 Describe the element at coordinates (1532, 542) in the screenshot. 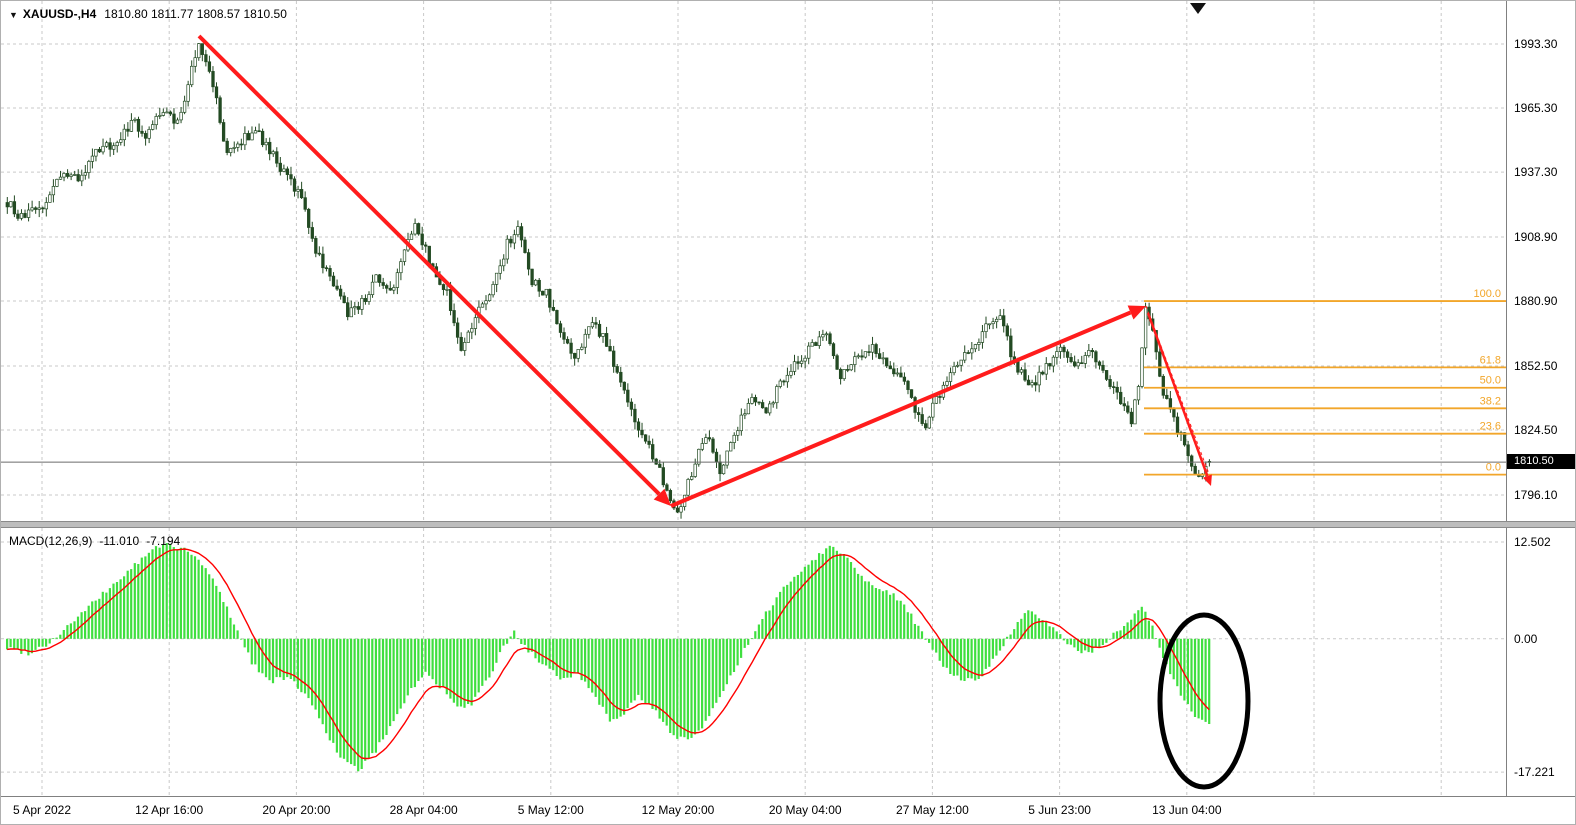

I see `macd-axis-label: 12.502` at that location.